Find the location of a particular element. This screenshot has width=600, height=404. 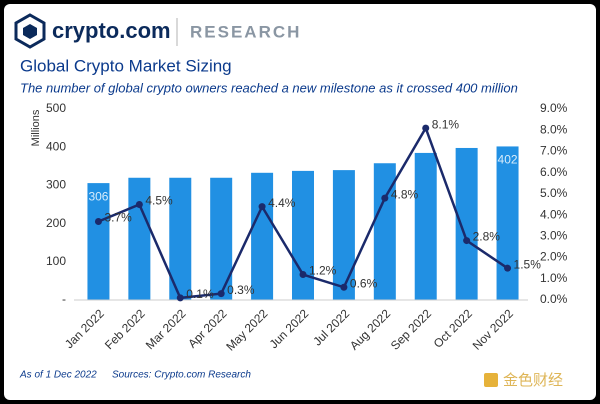

y2-tick-label: 3.0% is located at coordinates (554, 236).